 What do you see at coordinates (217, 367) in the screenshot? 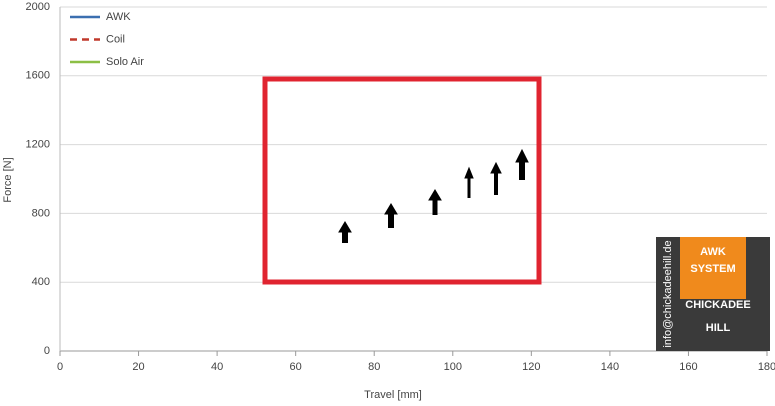
I see `x-tick-label: 40` at bounding box center [217, 367].